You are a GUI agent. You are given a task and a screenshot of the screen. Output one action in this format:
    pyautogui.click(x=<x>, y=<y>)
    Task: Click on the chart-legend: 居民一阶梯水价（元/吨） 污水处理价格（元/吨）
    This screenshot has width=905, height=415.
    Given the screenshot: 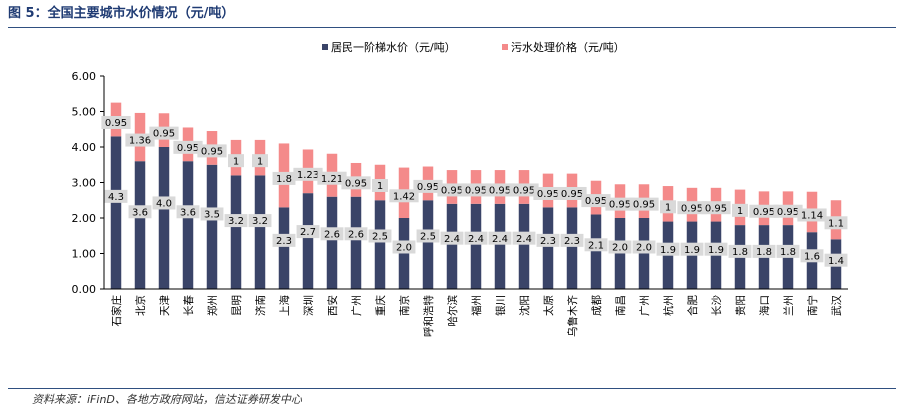 What is the action you would take?
    pyautogui.click(x=473, y=47)
    